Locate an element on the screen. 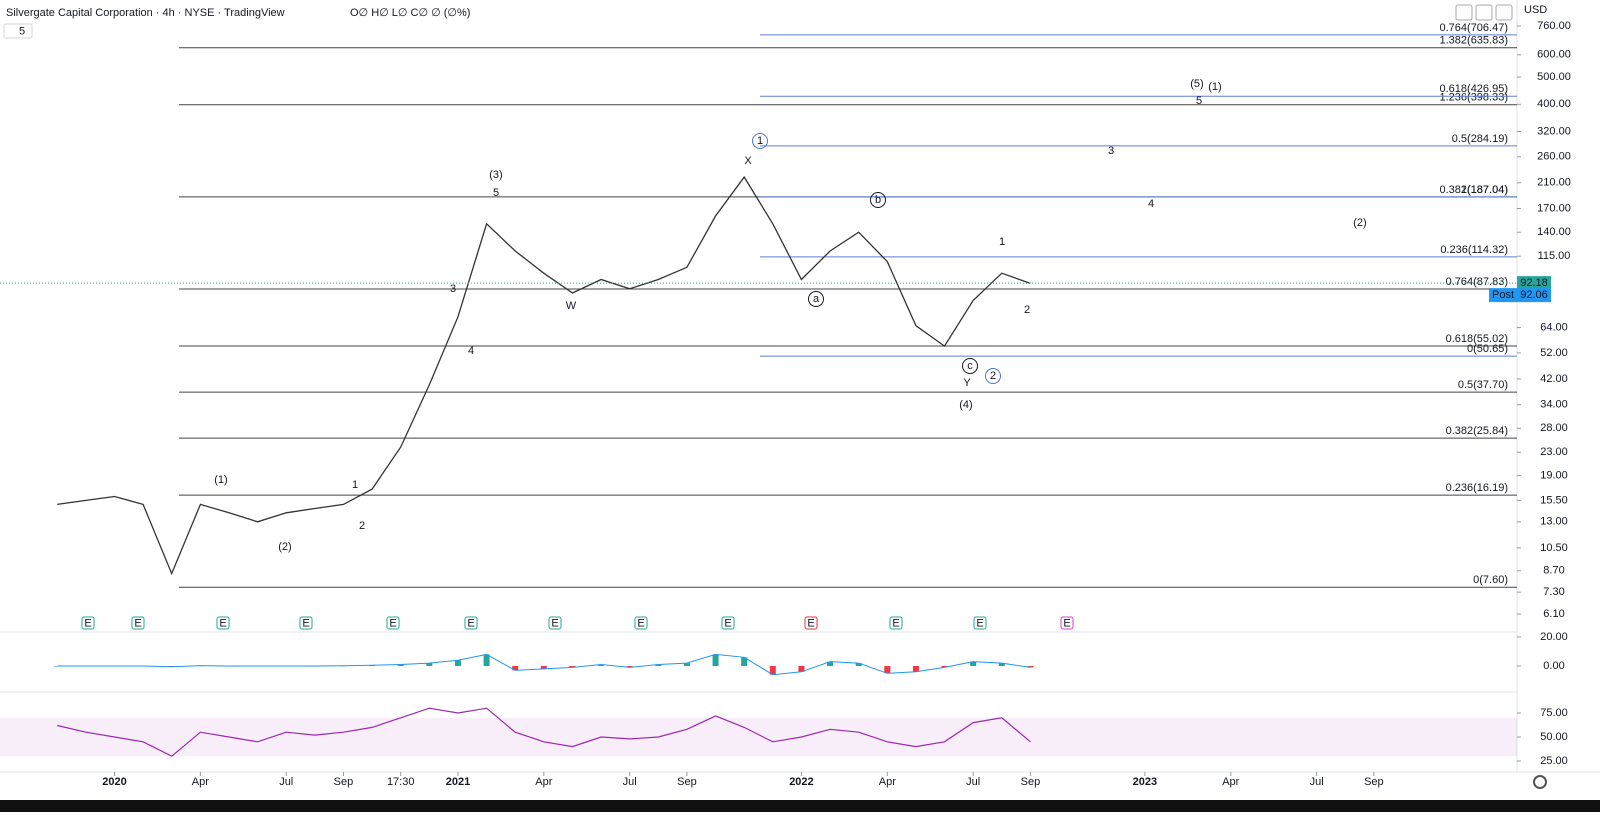 The image size is (1600, 817). y-tick-label: 400.00 is located at coordinates (1554, 104).